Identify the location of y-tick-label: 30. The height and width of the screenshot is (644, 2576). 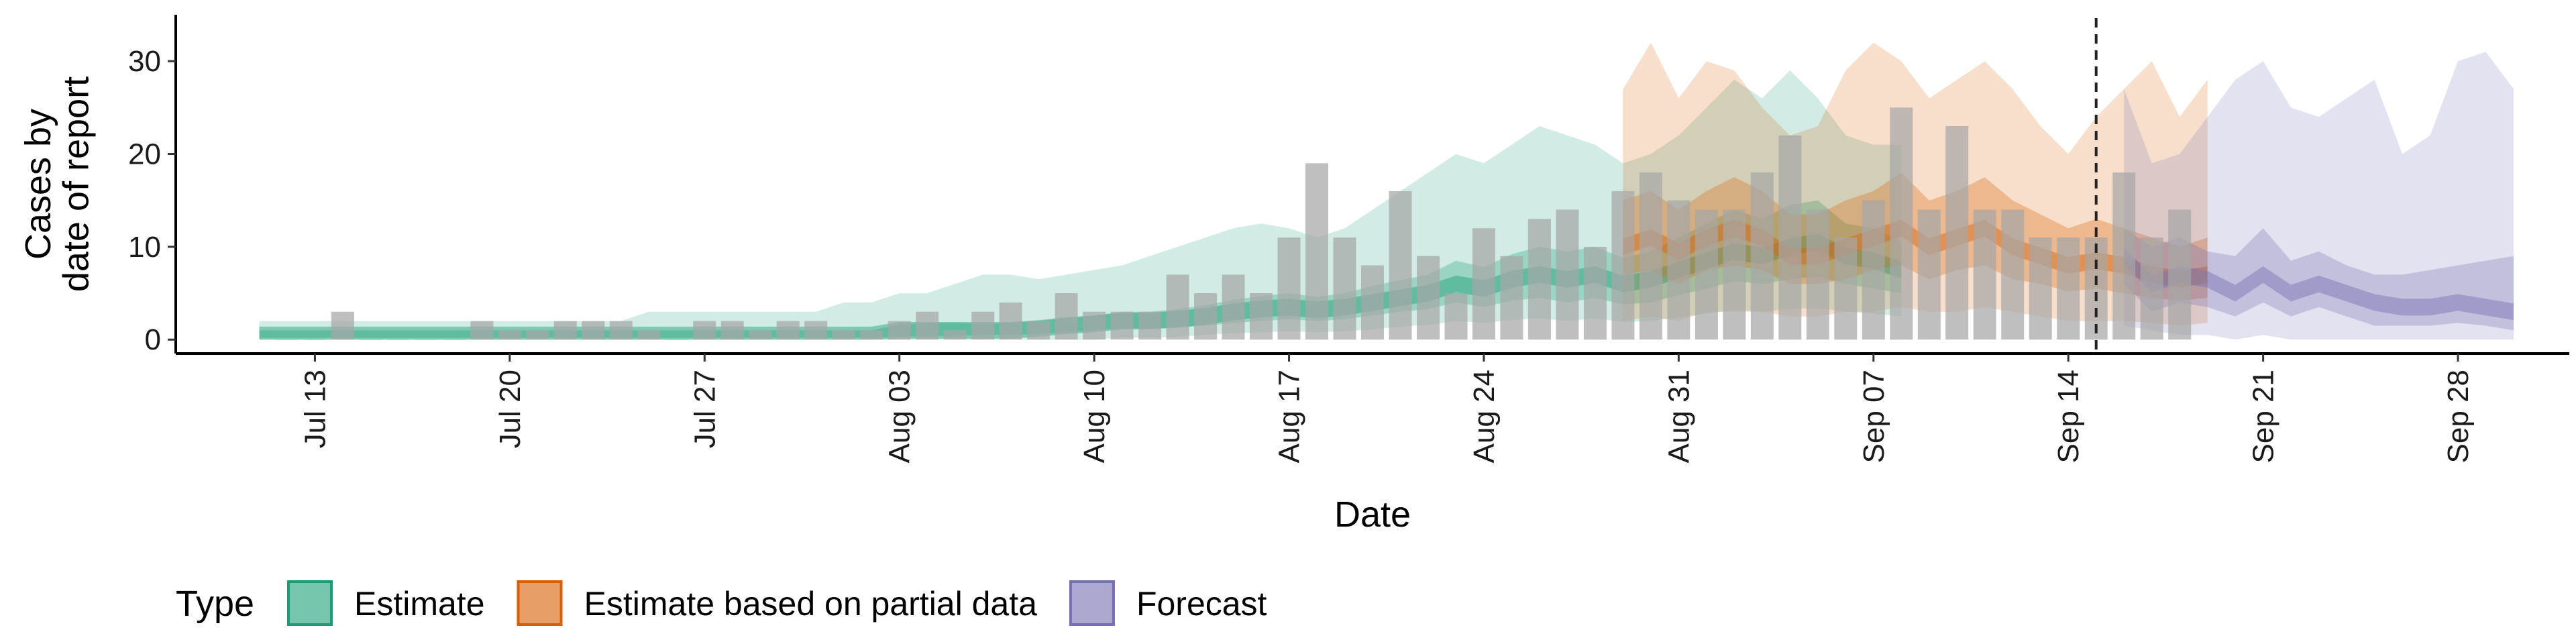
(144, 61).